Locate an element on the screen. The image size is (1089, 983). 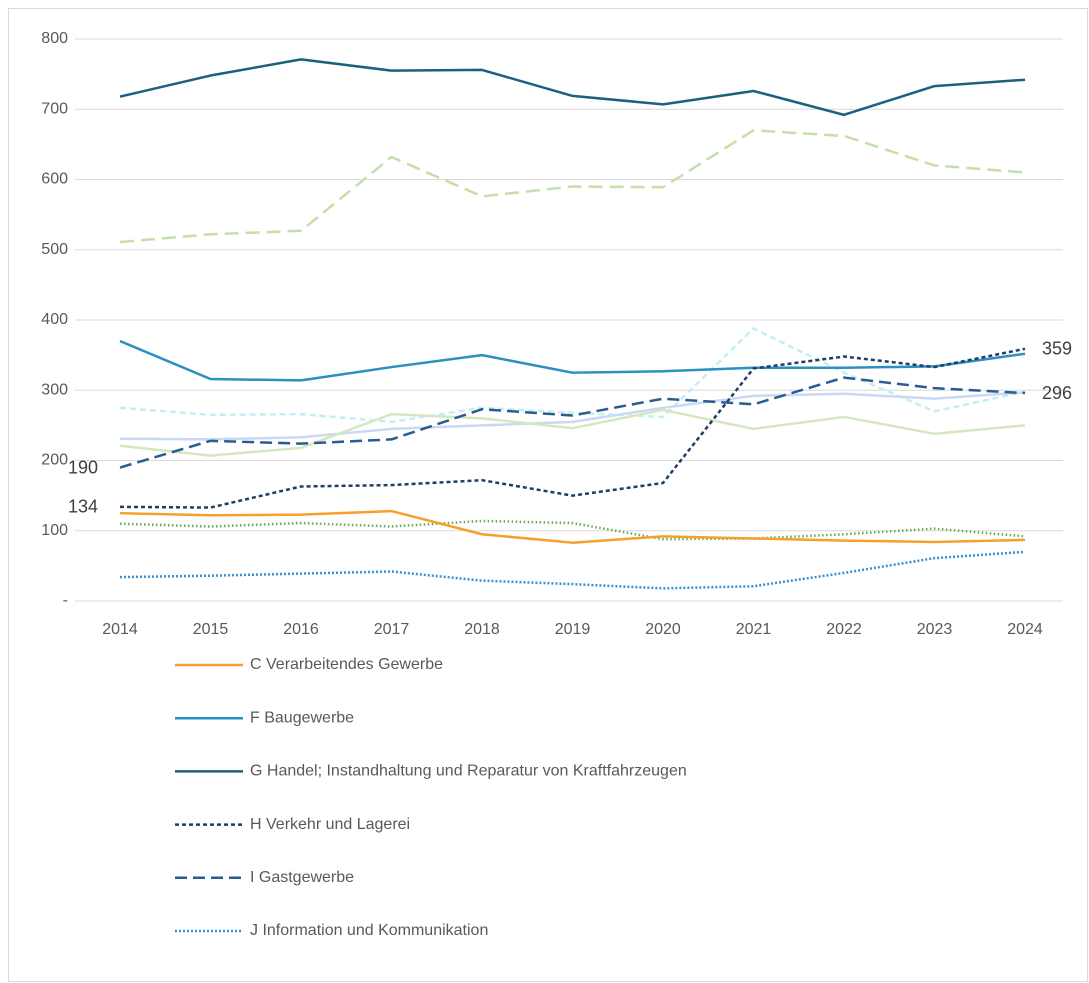
legend-label: I Gastgewerbe is located at coordinates (302, 877).